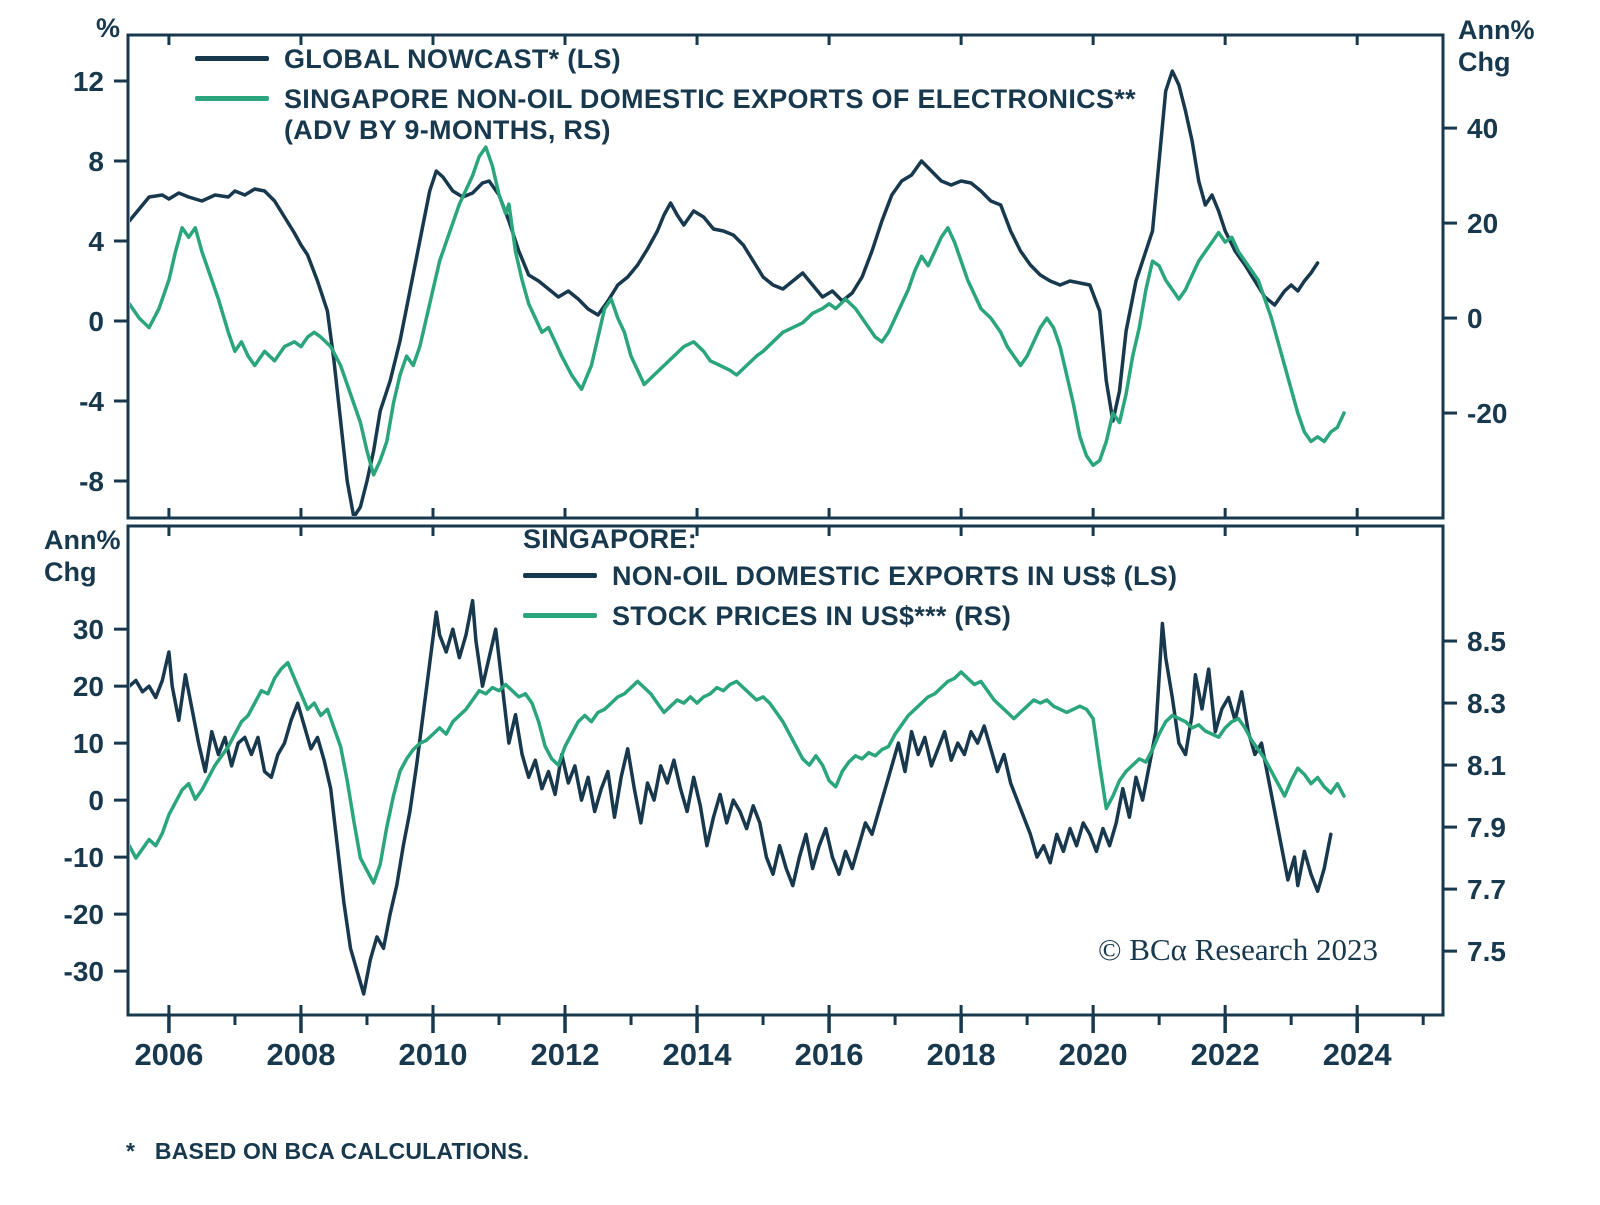  What do you see at coordinates (300, 1054) in the screenshot?
I see `x-axis-year-label: 2008` at bounding box center [300, 1054].